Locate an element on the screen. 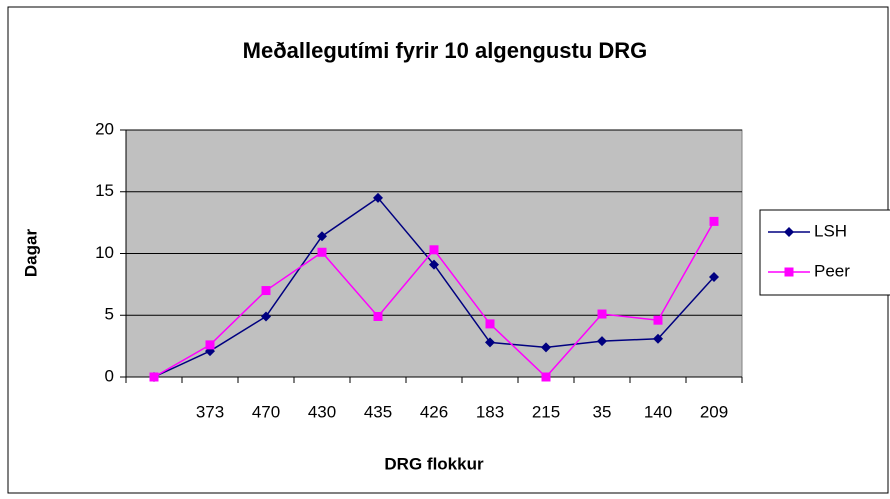 The width and height of the screenshot is (890, 499). x-tick-label: 430 is located at coordinates (322, 411).